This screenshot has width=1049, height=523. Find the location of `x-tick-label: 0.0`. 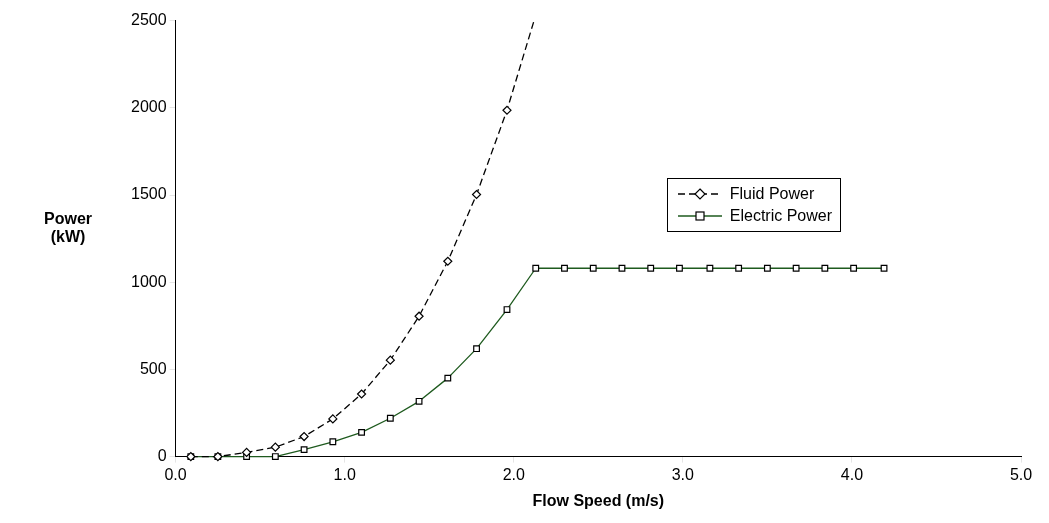

x-tick-label: 0.0 is located at coordinates (175, 474).